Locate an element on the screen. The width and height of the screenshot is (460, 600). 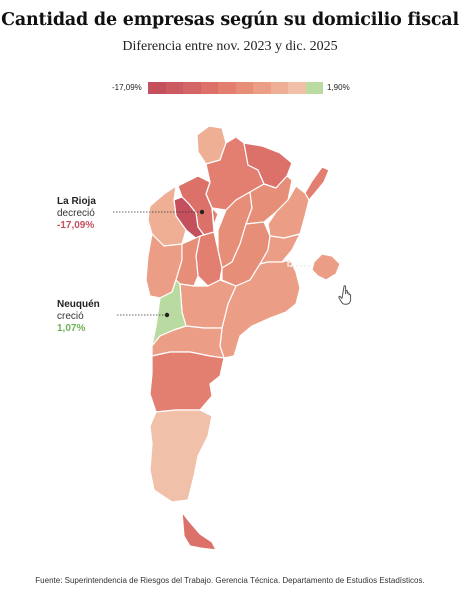
legend-color-scale is located at coordinates (235, 88).